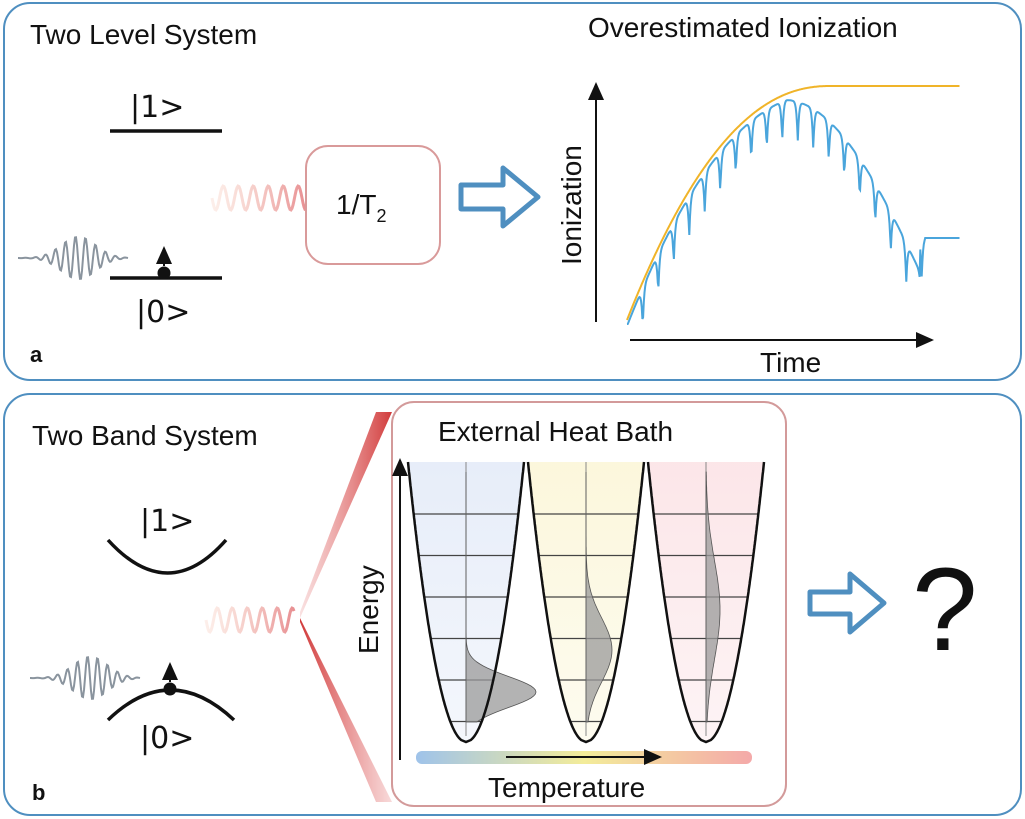  What do you see at coordinates (36, 354) in the screenshot?
I see `panel-a-label: a` at bounding box center [36, 354].